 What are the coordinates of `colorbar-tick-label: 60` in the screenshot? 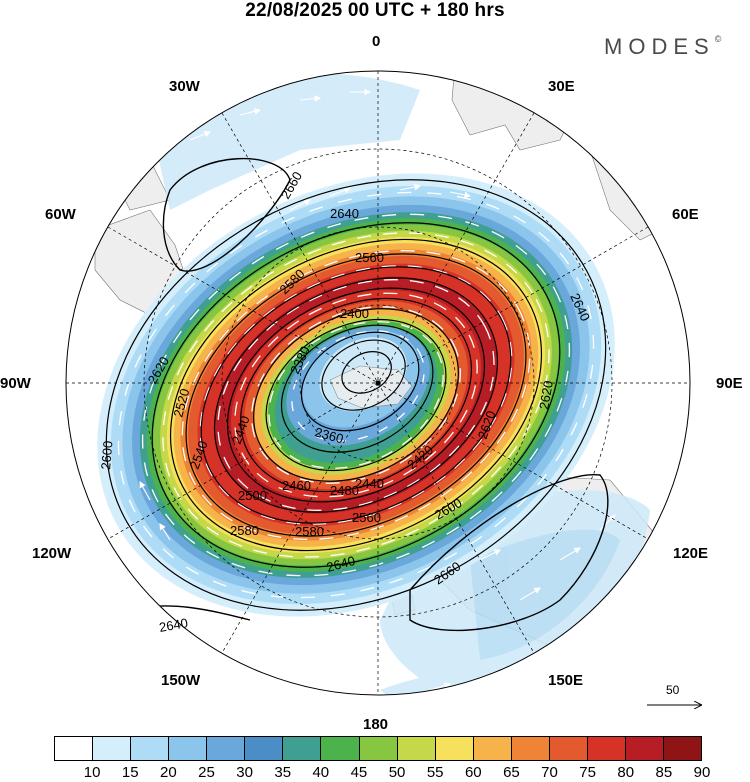 It's located at (473, 772).